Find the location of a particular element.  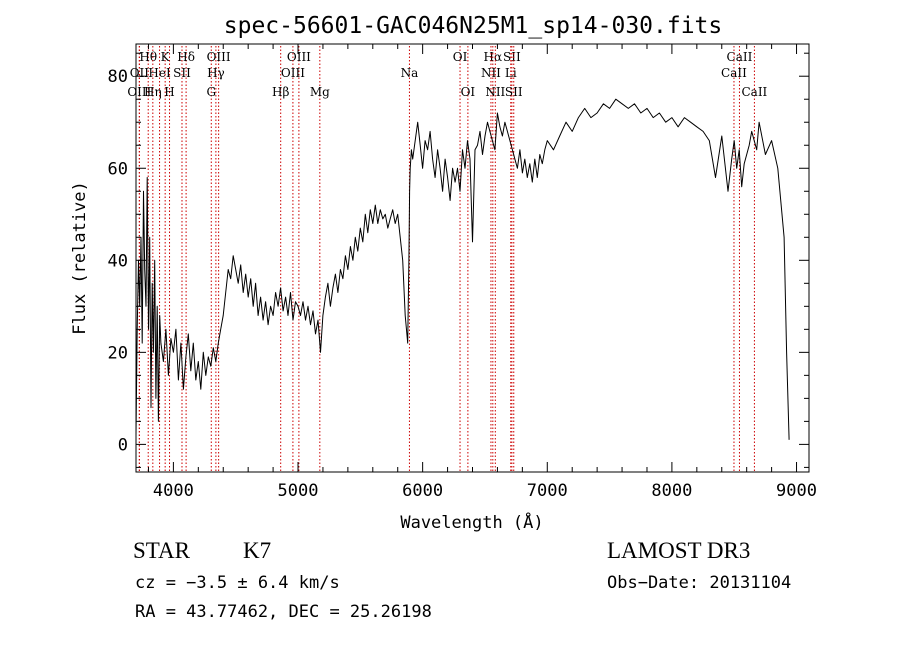

y-tick-label: 20 is located at coordinates (118, 353).